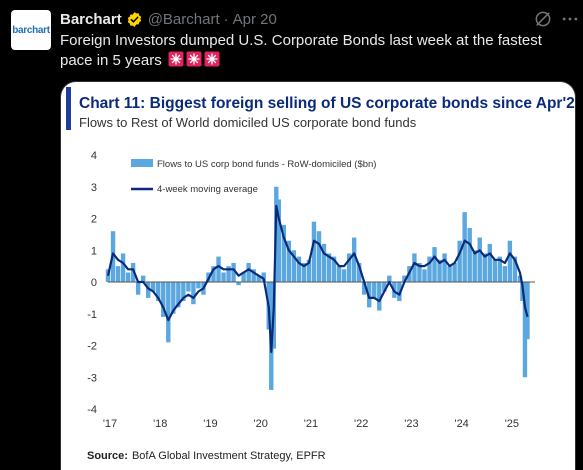  I want to click on x-tick-label: '24, so click(461, 424).